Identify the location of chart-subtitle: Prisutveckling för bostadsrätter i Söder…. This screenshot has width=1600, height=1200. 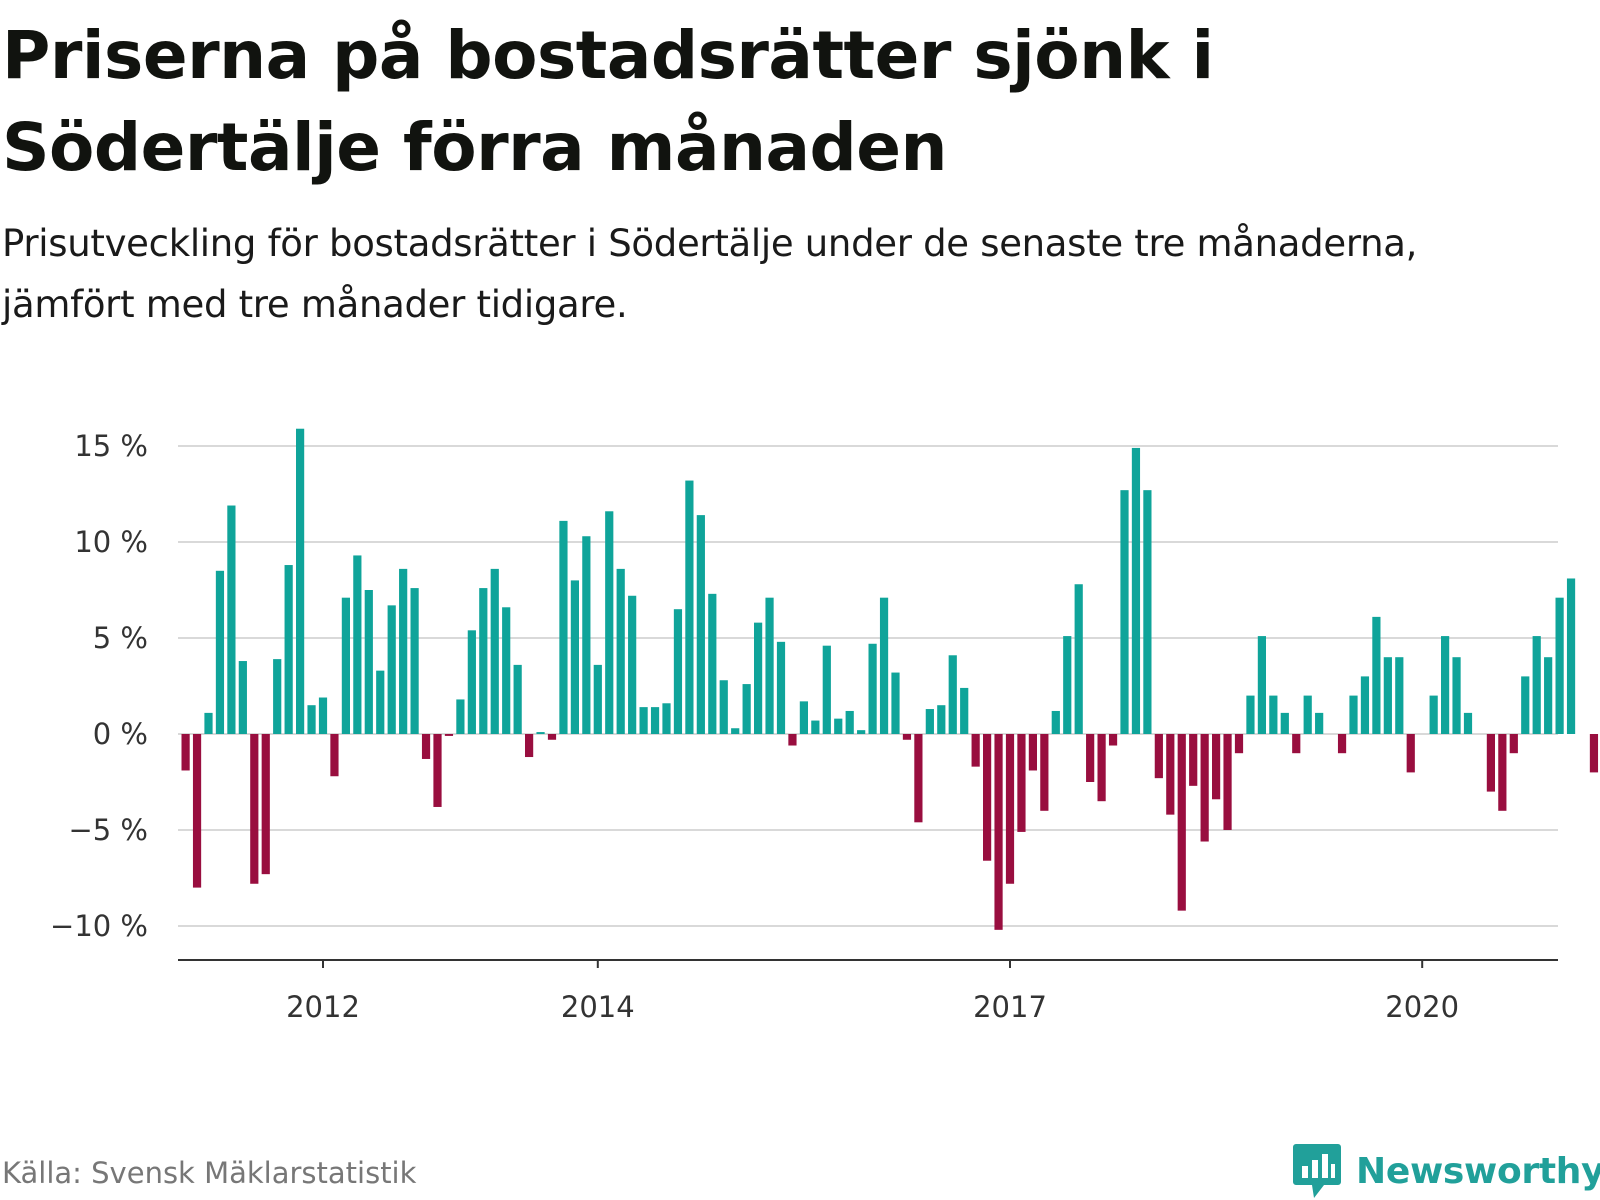
(710, 274).